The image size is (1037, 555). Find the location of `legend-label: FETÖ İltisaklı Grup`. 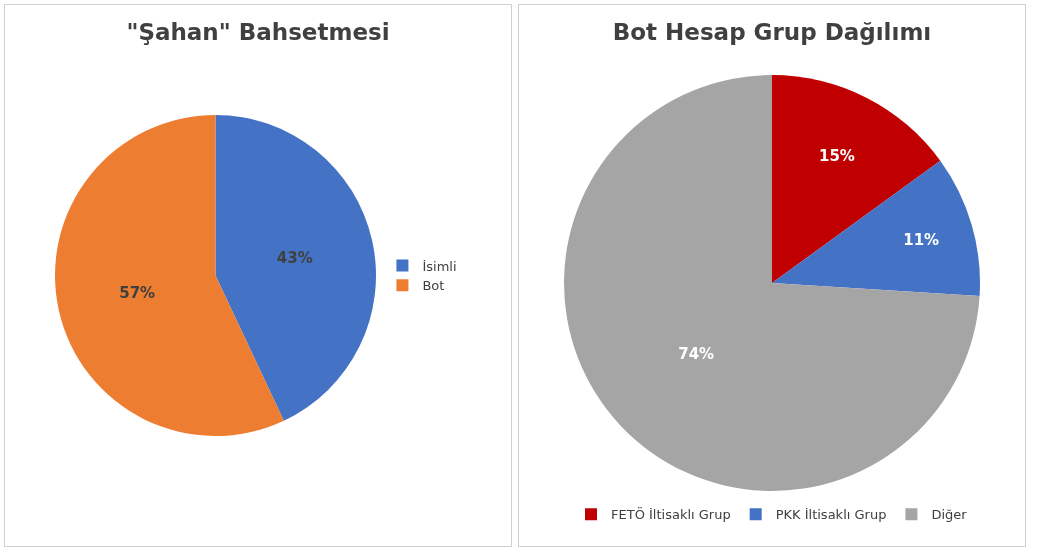

legend-label: FETÖ İltisaklı Grup is located at coordinates (671, 514).